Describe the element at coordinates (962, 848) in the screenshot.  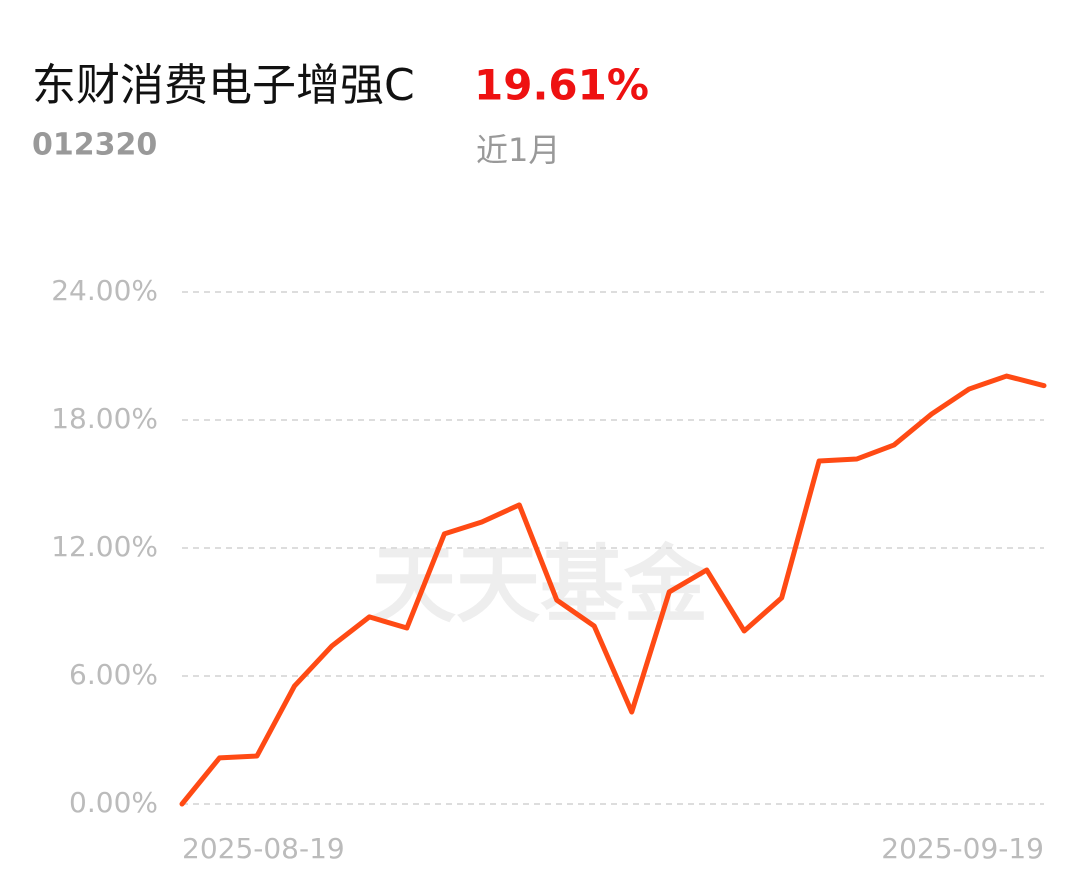
I see `x-tick-label: 2025-09-19` at that location.